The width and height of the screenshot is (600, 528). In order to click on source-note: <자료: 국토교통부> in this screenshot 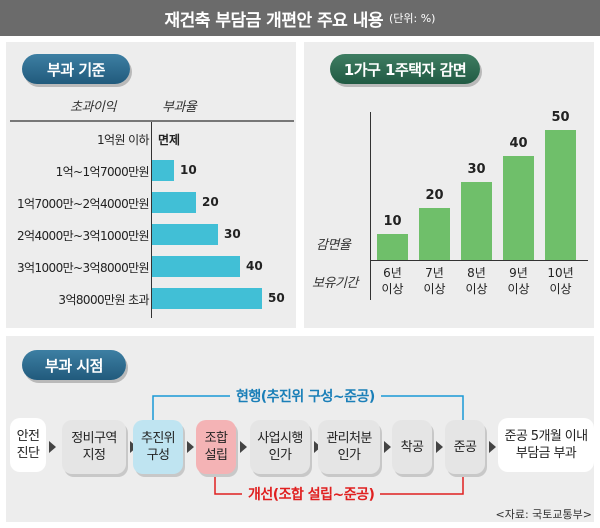, I will do `click(543, 514)`.